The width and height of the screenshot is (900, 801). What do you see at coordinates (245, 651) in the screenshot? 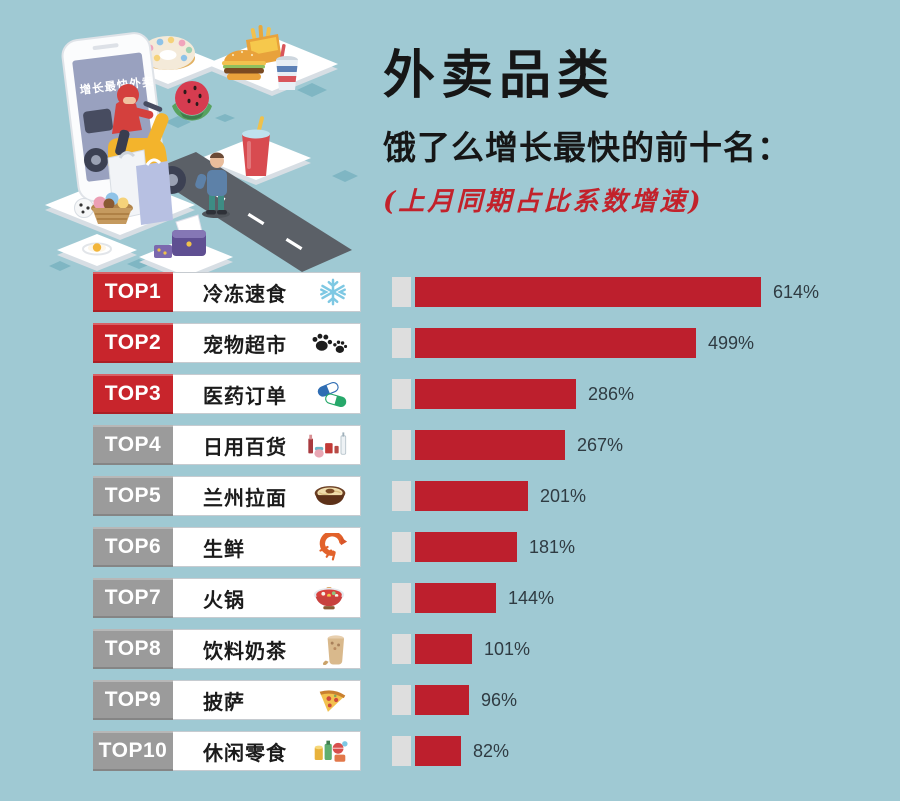
I see `category-label: 饮料奶茶` at bounding box center [245, 651].